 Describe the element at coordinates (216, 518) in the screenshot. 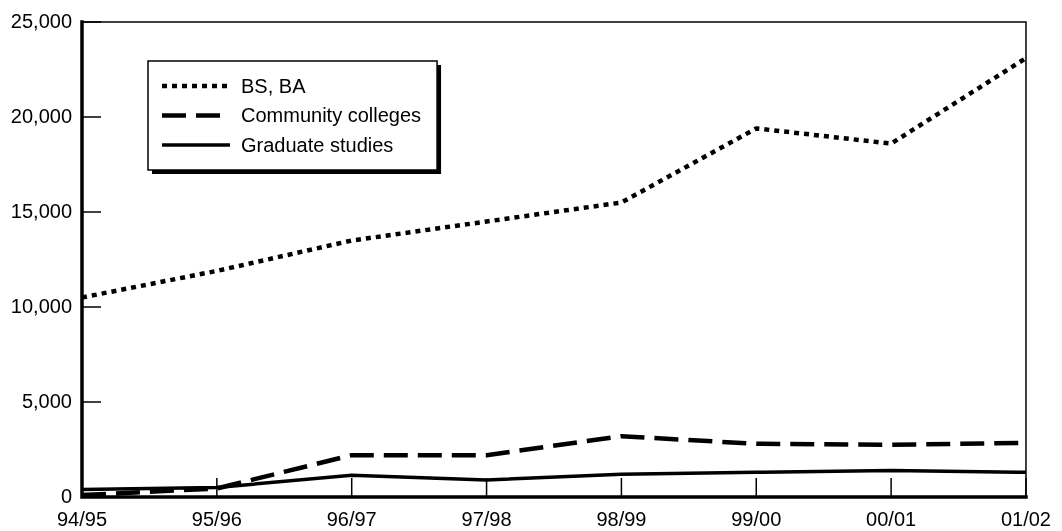

I see `x-tick-label: 95/96` at that location.